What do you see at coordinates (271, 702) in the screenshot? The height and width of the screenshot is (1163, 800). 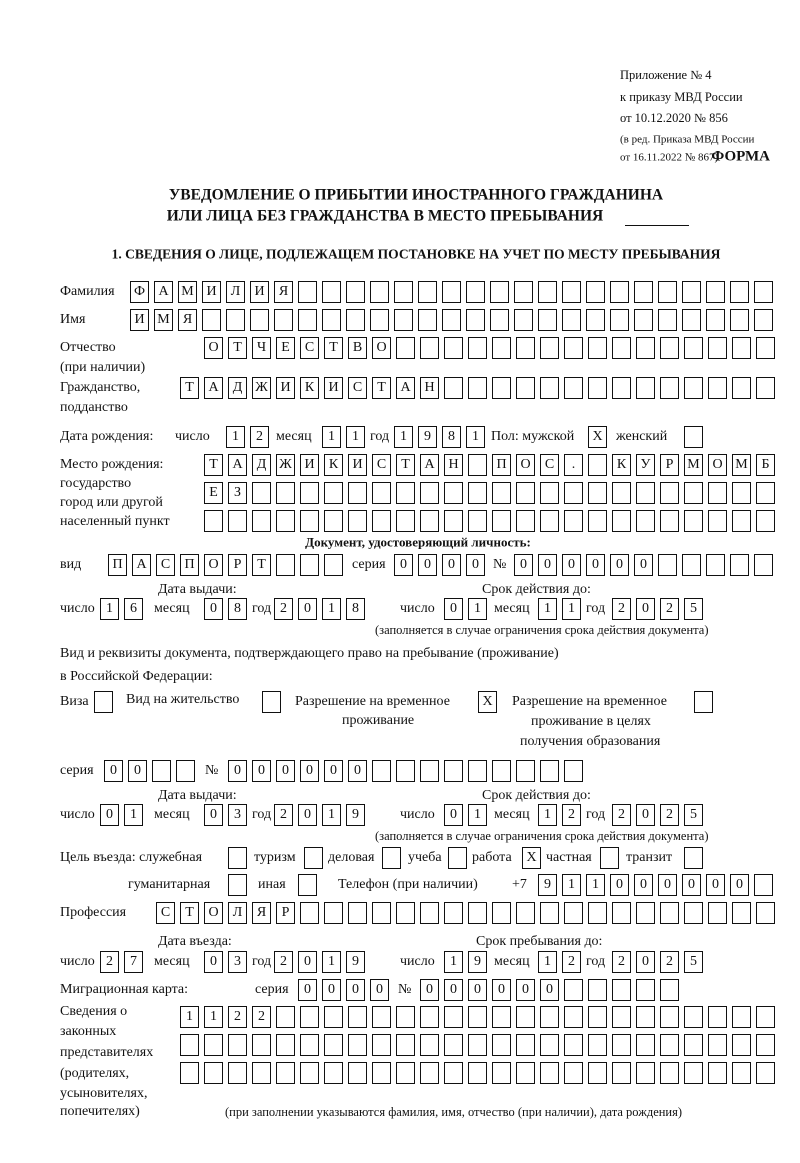 I see `residence-checkbox` at bounding box center [271, 702].